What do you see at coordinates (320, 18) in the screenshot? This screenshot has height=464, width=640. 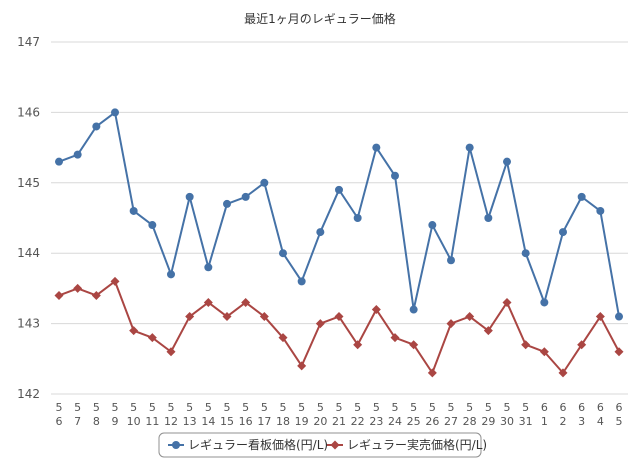 I see `chart-title: 最近1ヶ月のレギュラー価格` at bounding box center [320, 18].